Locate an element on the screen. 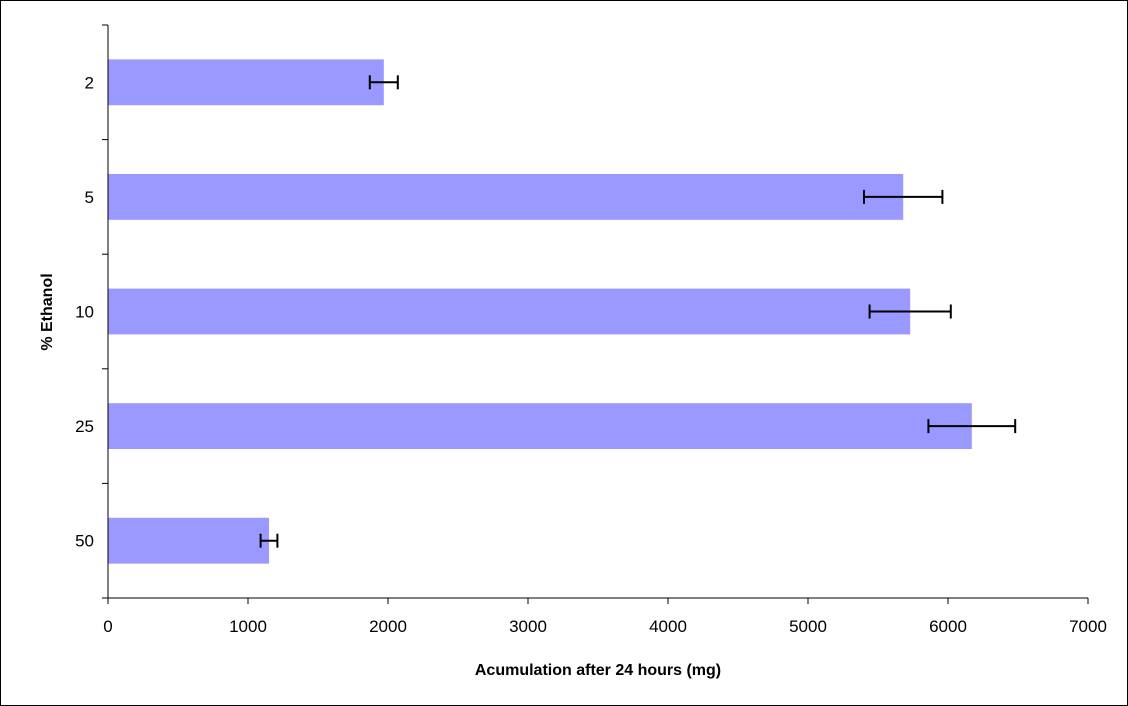 Image resolution: width=1128 pixels, height=706 pixels. y-tick-label-50: 50 is located at coordinates (84, 541).